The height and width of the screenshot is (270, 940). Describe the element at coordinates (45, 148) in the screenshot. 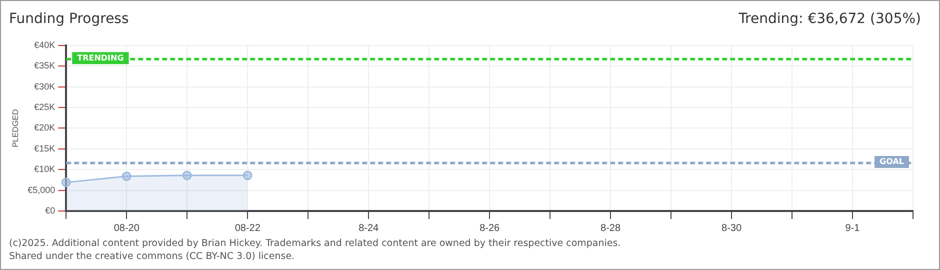

I see `y-tick-label: €15K` at that location.